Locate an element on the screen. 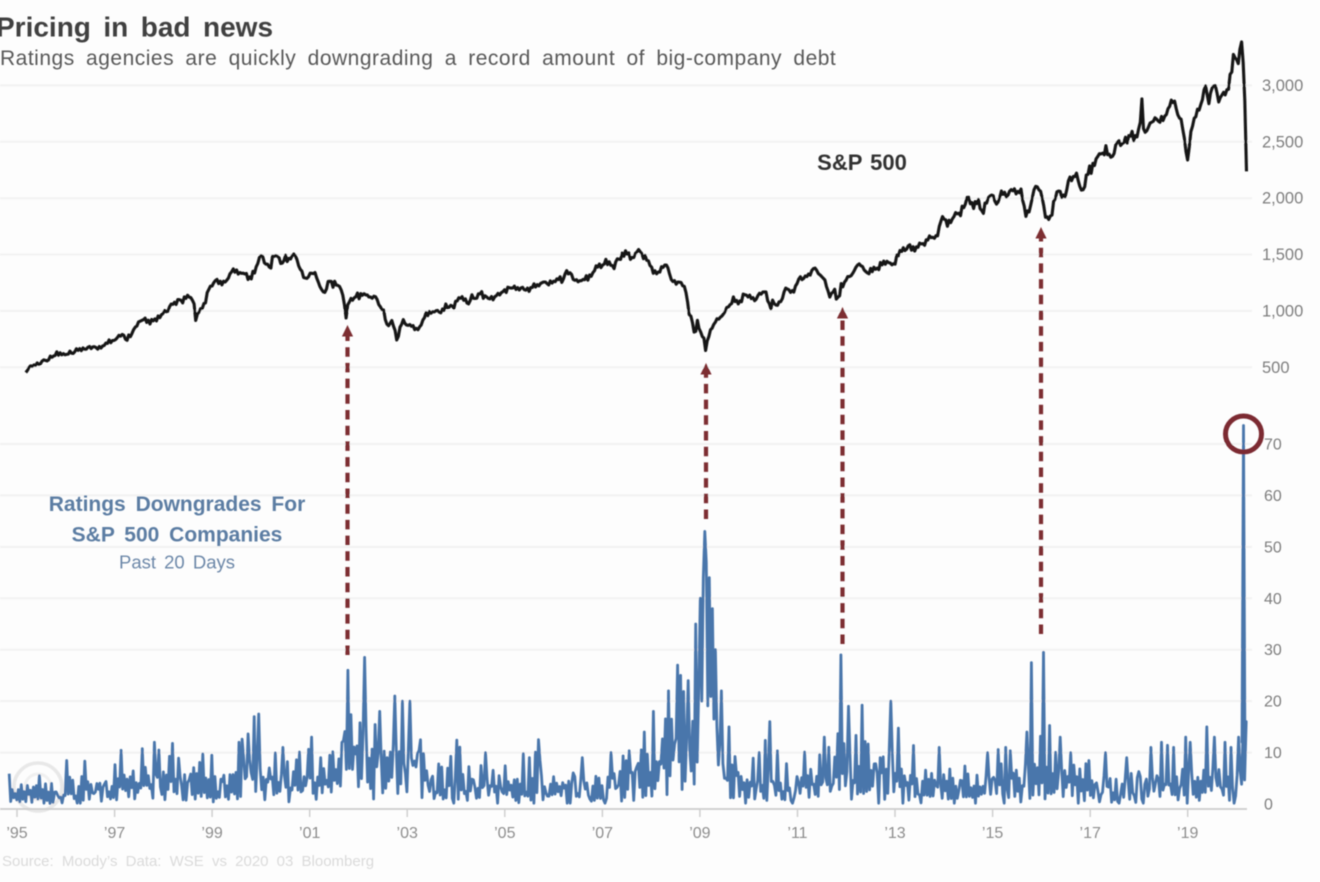 This screenshot has width=1320, height=882. svg-text: ’11 is located at coordinates (797, 833).